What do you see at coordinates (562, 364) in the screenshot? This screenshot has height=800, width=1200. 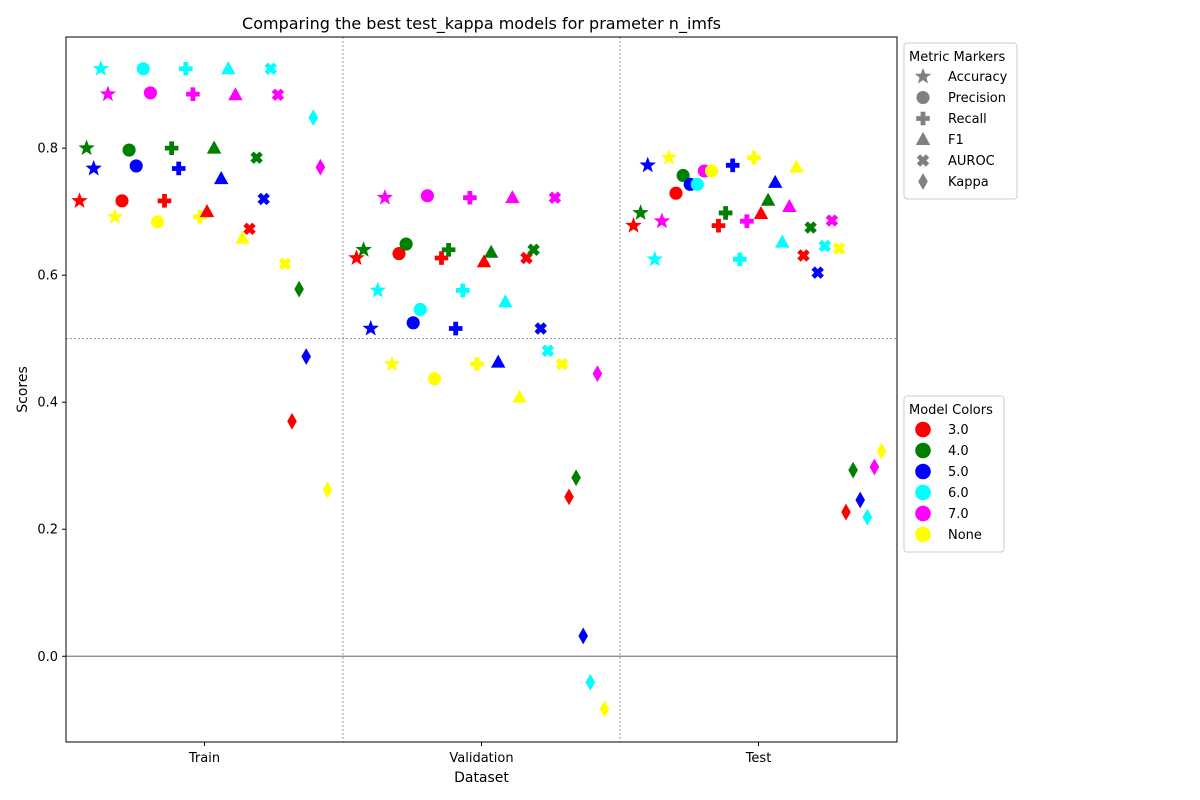 I see `point-validation-auroc-none` at bounding box center [562, 364].